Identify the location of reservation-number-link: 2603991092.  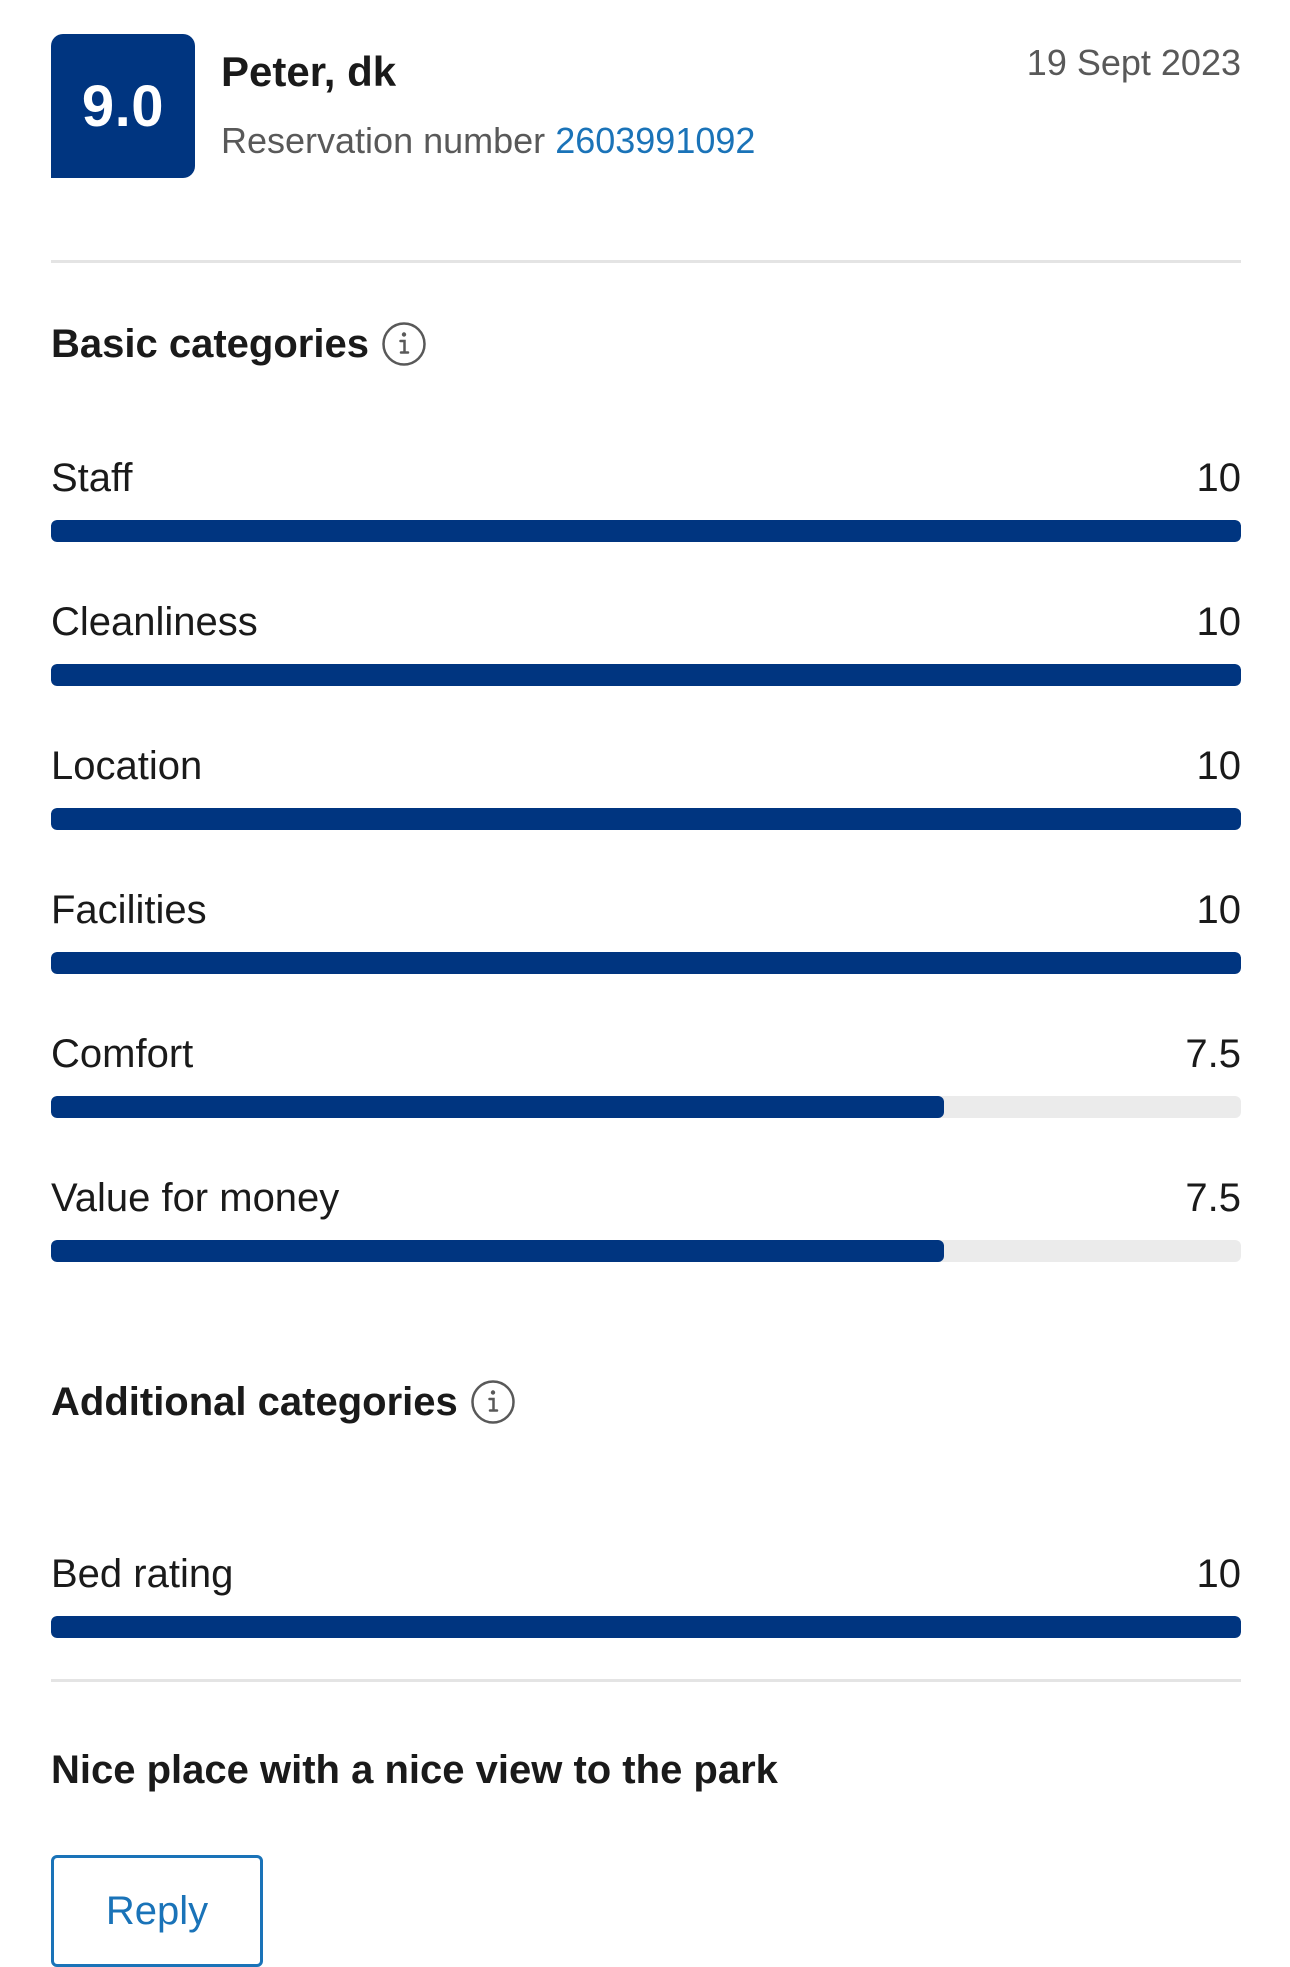
(655, 140).